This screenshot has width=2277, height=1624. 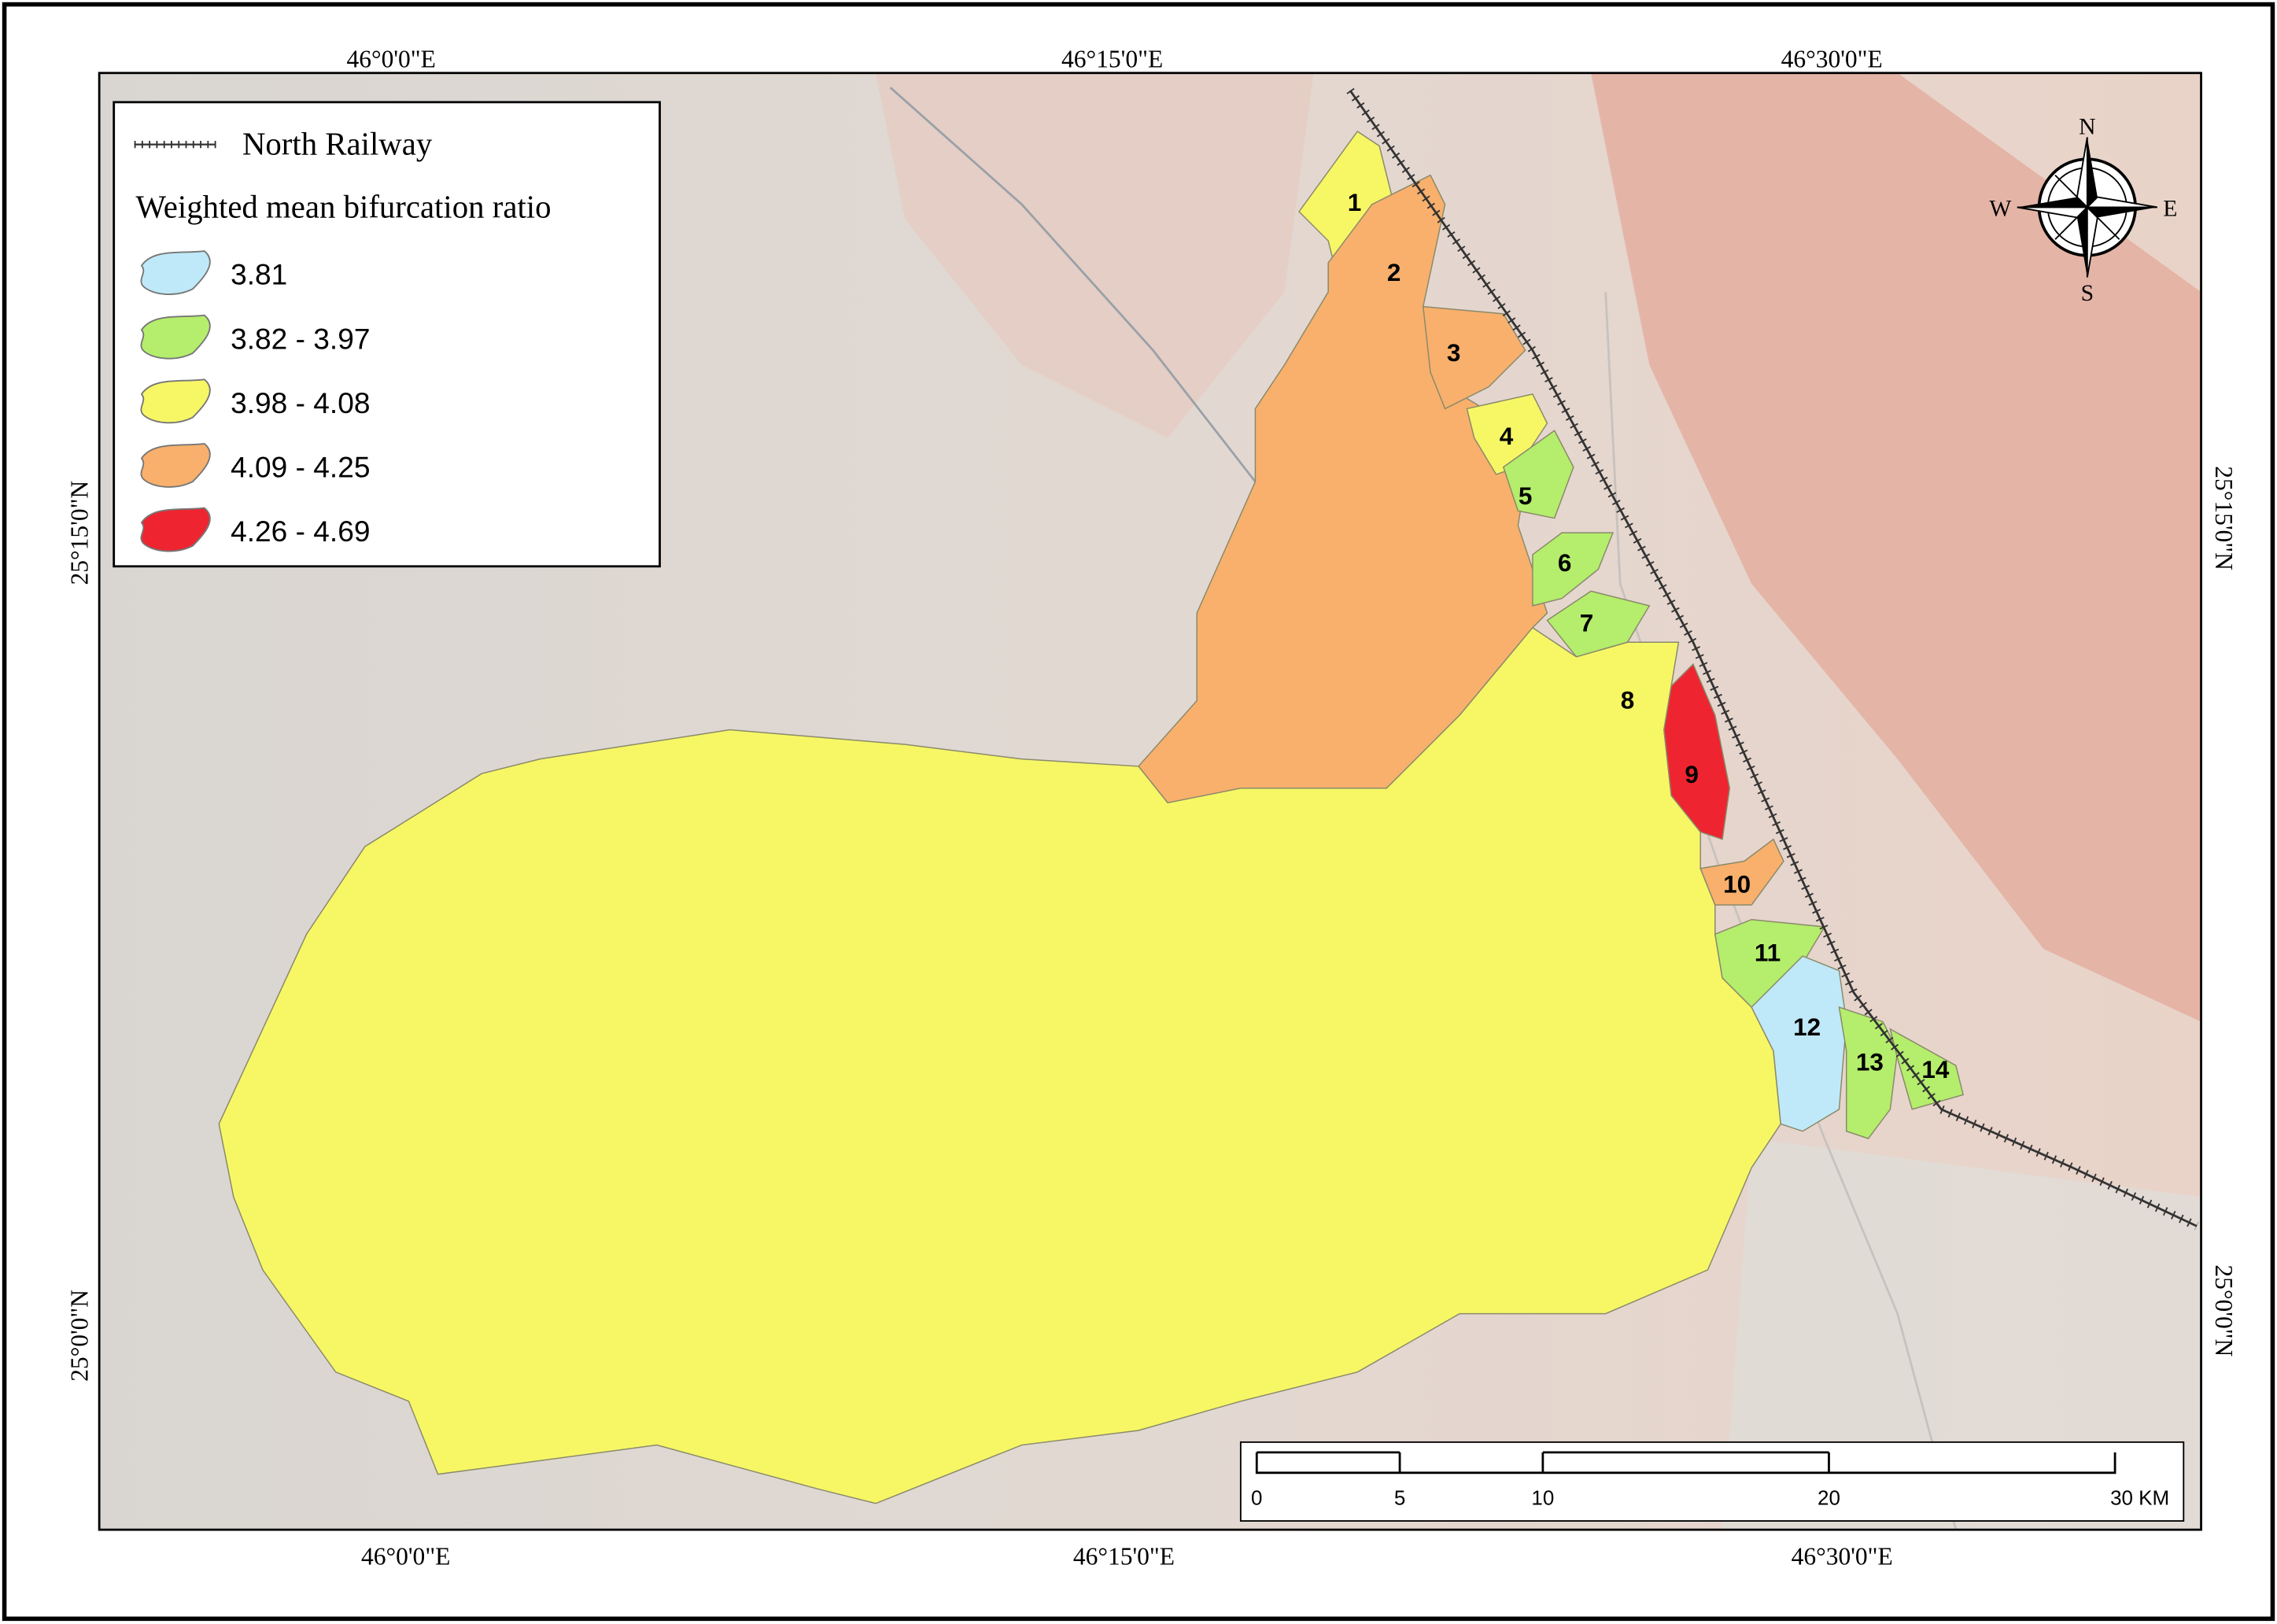 I want to click on scale-label: 5, so click(x=1399, y=1498).